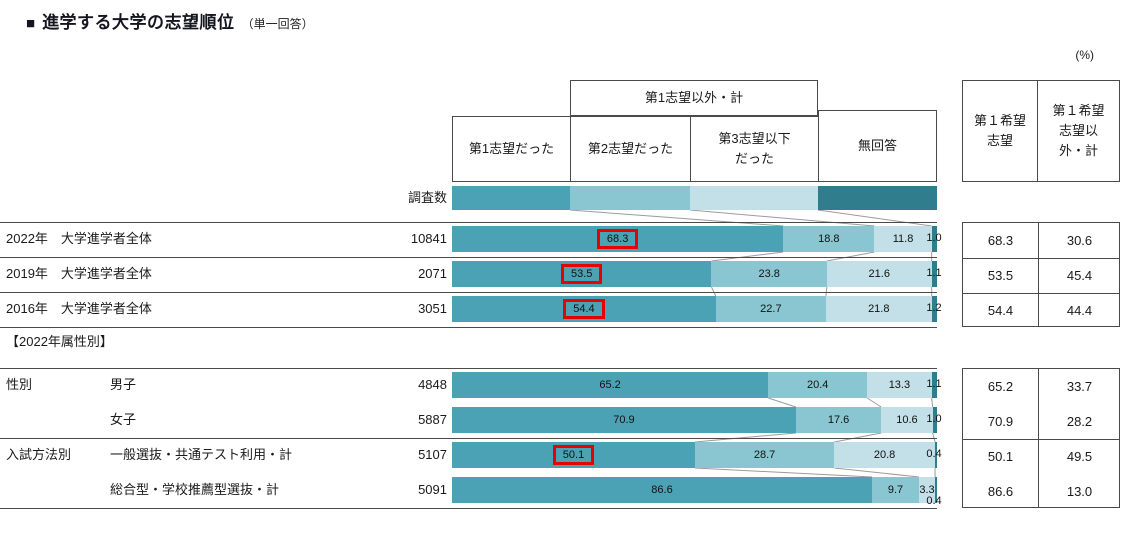 This screenshot has height=537, width=1124. I want to click on bar-segment-3: 21.8, so click(878, 309).